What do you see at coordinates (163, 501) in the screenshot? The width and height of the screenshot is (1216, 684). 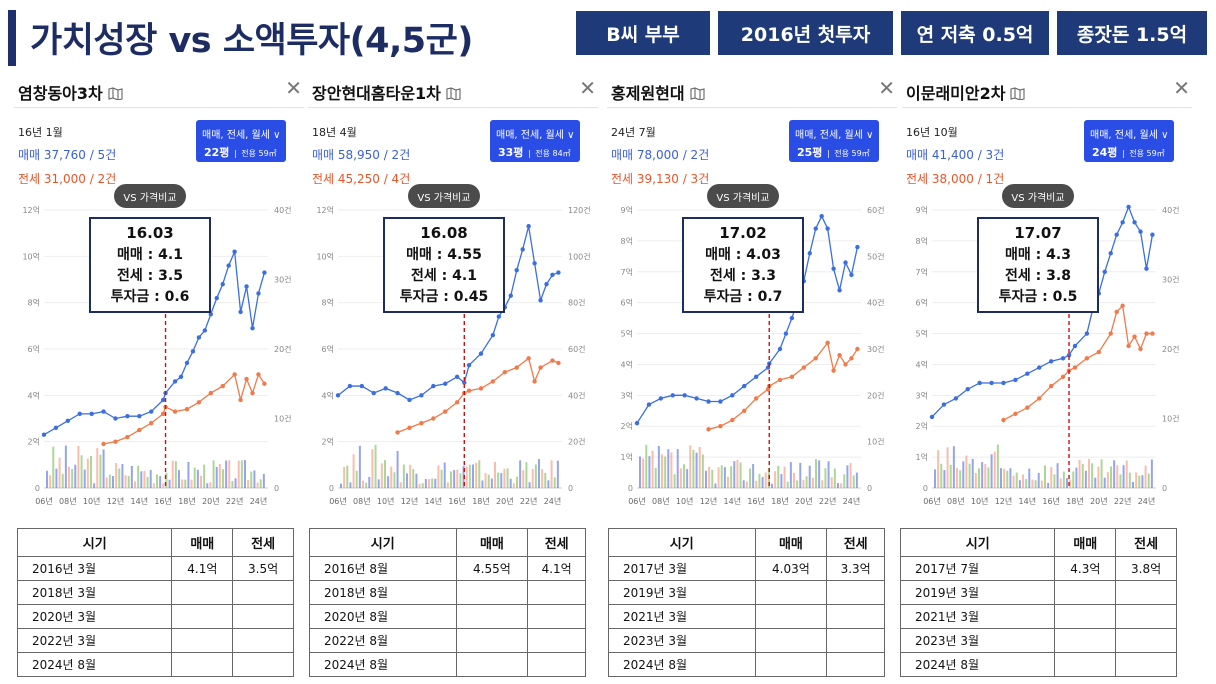 I see `x-tick-label: 16년` at bounding box center [163, 501].